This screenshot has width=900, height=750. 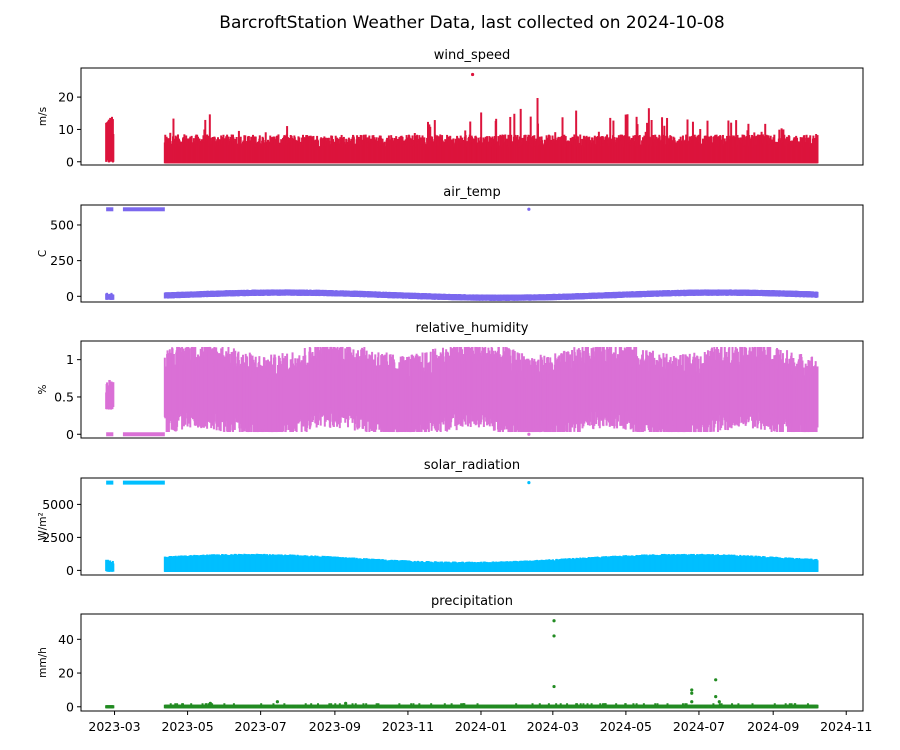 I want to click on panel-relative-humidity: relative_humidity% 0 0.5 1, so click(x=450, y=381).